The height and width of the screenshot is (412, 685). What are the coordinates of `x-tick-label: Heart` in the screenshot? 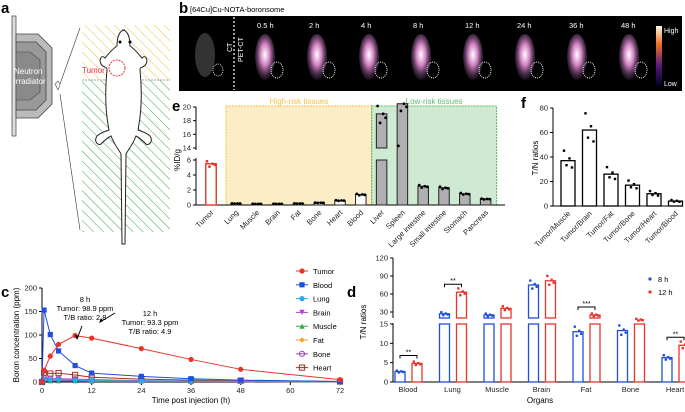 It's located at (675, 389).